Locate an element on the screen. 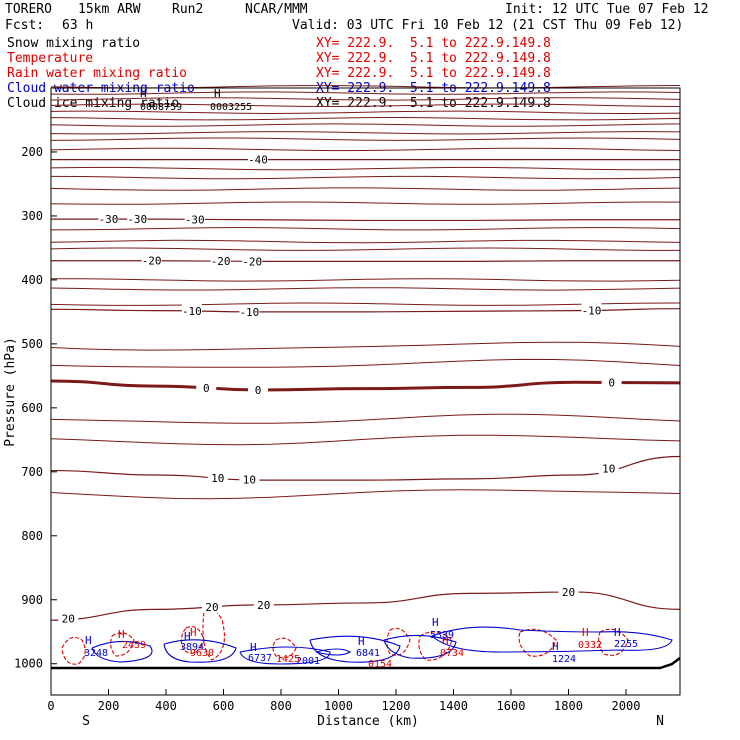  field-range-rain: XY= 222.9. 5.1 to 222.9.149.8 is located at coordinates (433, 73).